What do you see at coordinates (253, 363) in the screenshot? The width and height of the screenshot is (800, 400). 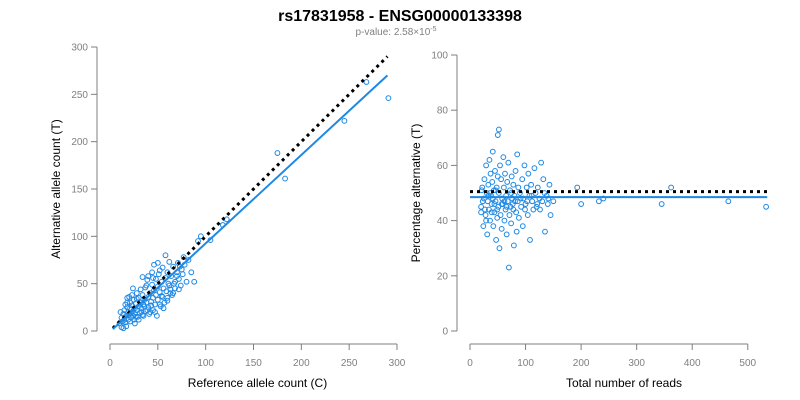 I see `x-tick-label: 150` at bounding box center [253, 363].